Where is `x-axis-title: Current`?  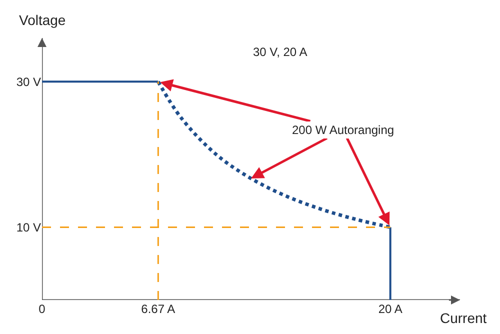 x-axis-title: Current is located at coordinates (463, 318).